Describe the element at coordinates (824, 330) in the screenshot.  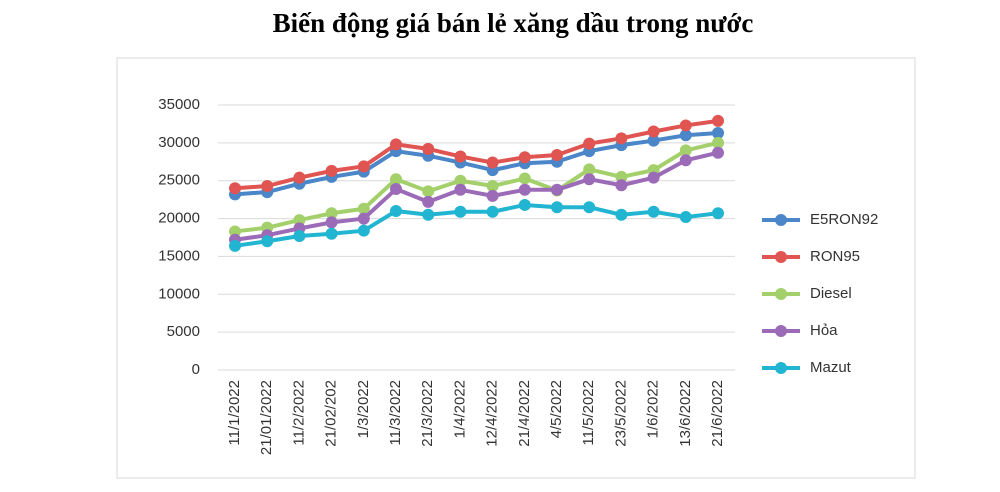
I see `legend-label: Hỏa` at that location.